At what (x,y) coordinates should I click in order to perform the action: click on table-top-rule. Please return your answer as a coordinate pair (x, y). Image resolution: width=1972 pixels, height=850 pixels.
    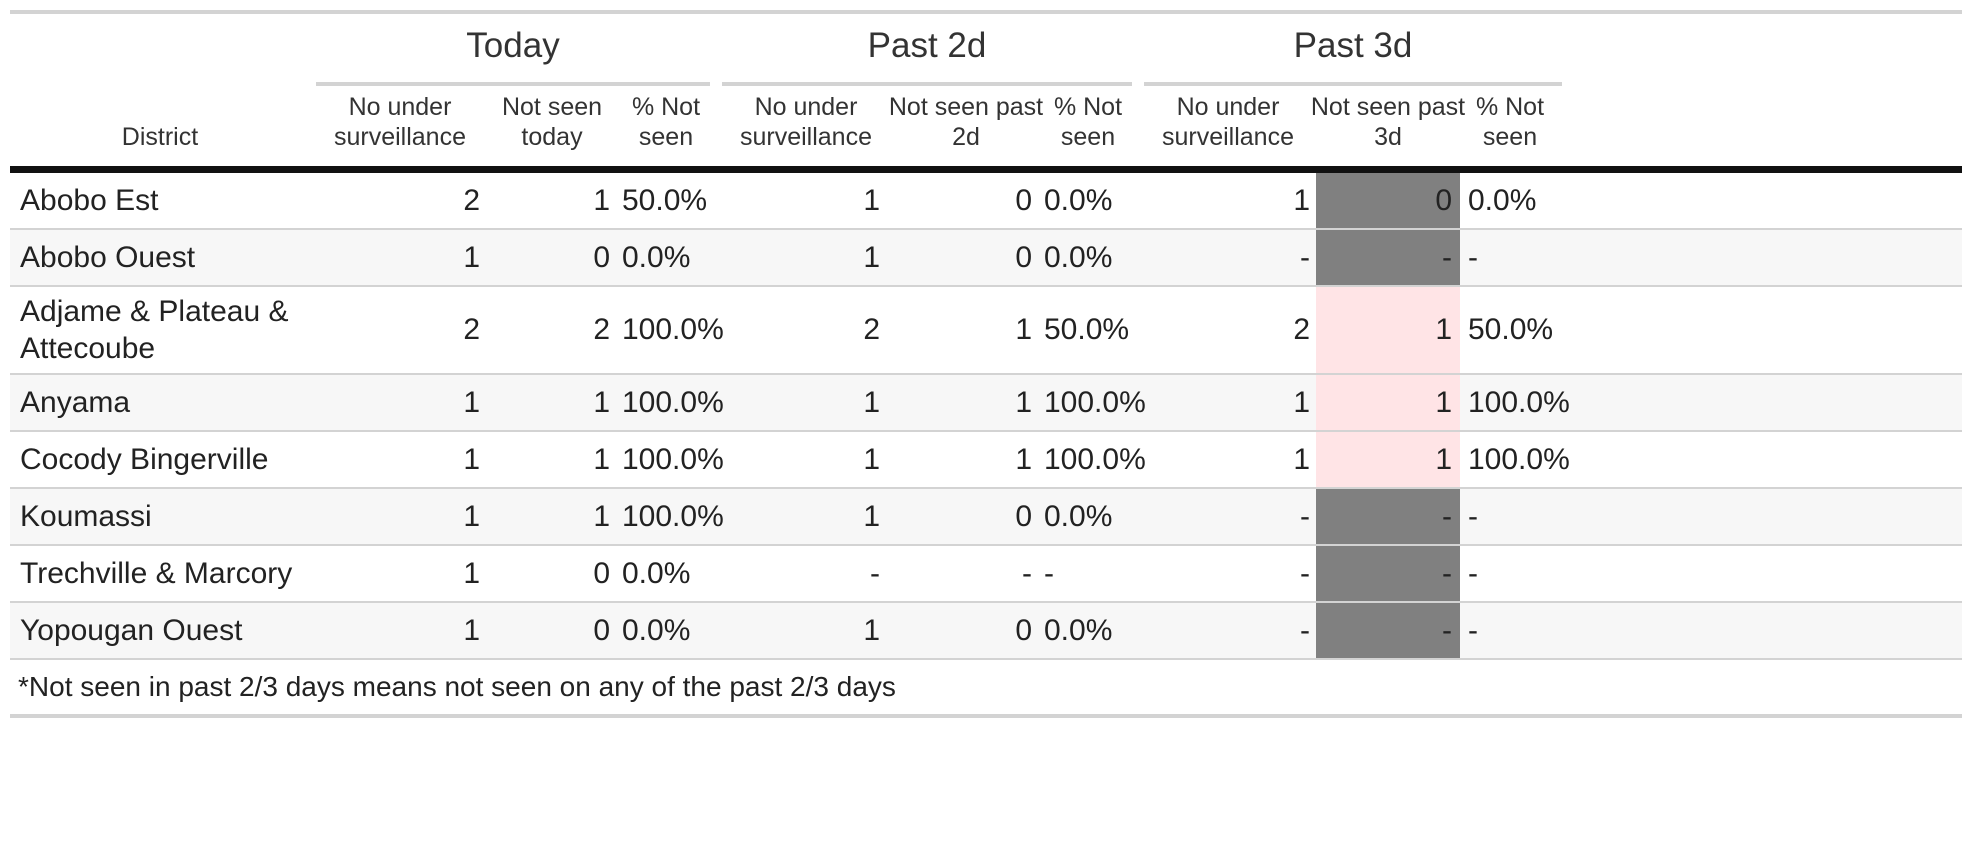
    Looking at the image, I should click on (986, 12).